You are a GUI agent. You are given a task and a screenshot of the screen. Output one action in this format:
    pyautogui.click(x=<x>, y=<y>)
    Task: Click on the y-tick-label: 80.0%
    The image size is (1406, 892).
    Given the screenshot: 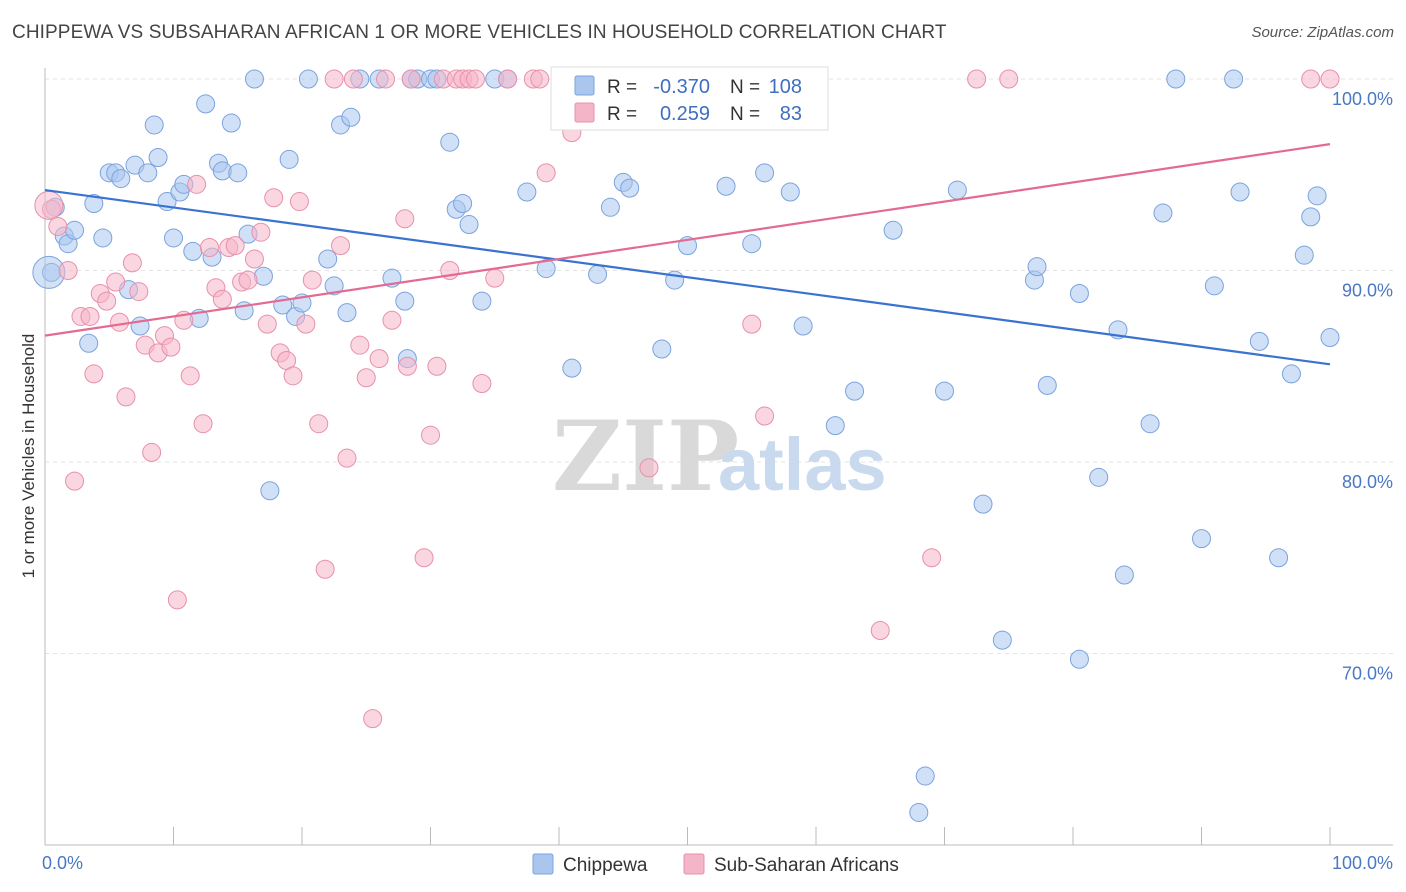 What is the action you would take?
    pyautogui.click(x=1367, y=482)
    